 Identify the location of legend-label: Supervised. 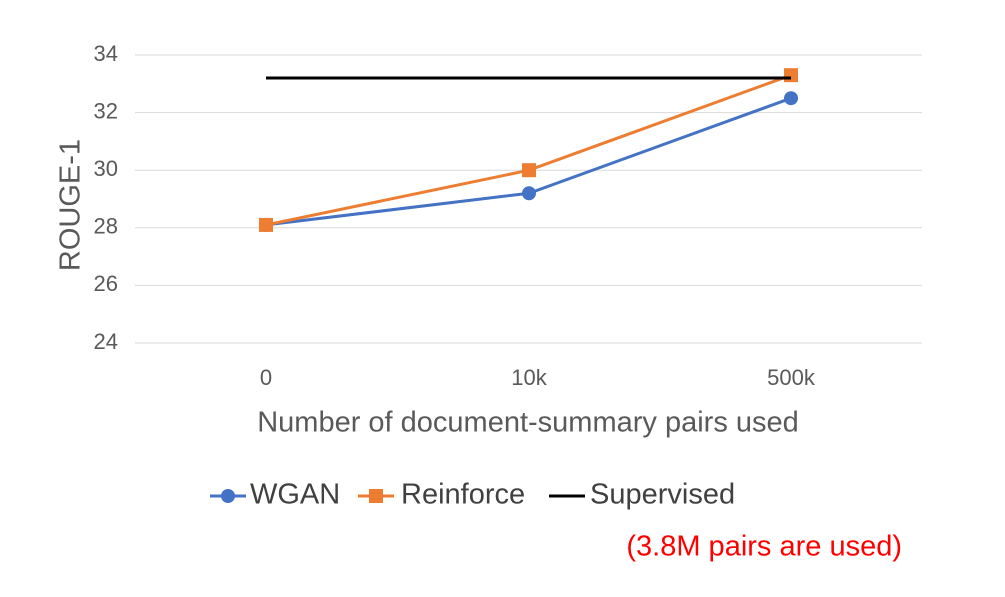
(662, 495).